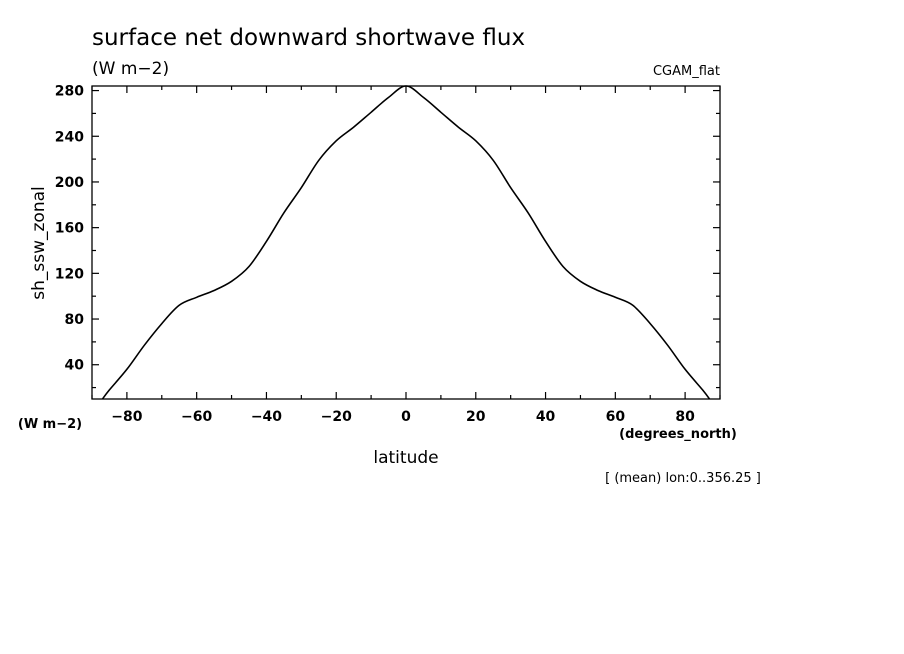 Image resolution: width=904 pixels, height=654 pixels. I want to click on x-tick-label: −40, so click(266, 417).